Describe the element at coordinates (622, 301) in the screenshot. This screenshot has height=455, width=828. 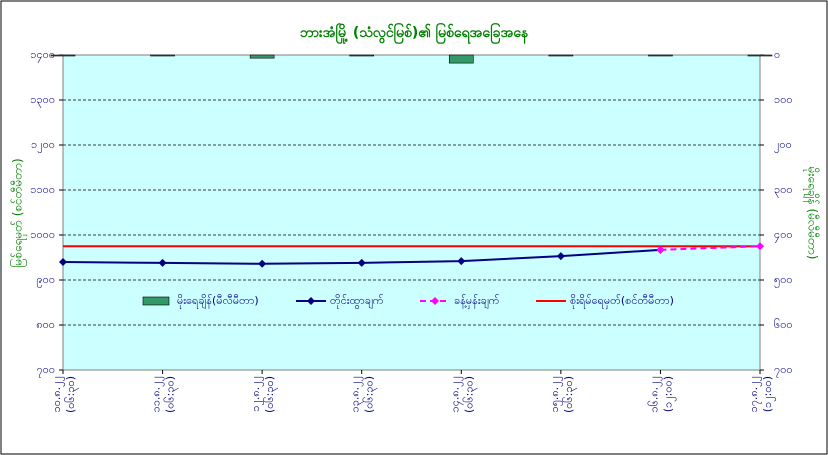
I see `legend-label: စိုးရိမ်ရေမှတ်(စင်တီမီတာ)` at that location.